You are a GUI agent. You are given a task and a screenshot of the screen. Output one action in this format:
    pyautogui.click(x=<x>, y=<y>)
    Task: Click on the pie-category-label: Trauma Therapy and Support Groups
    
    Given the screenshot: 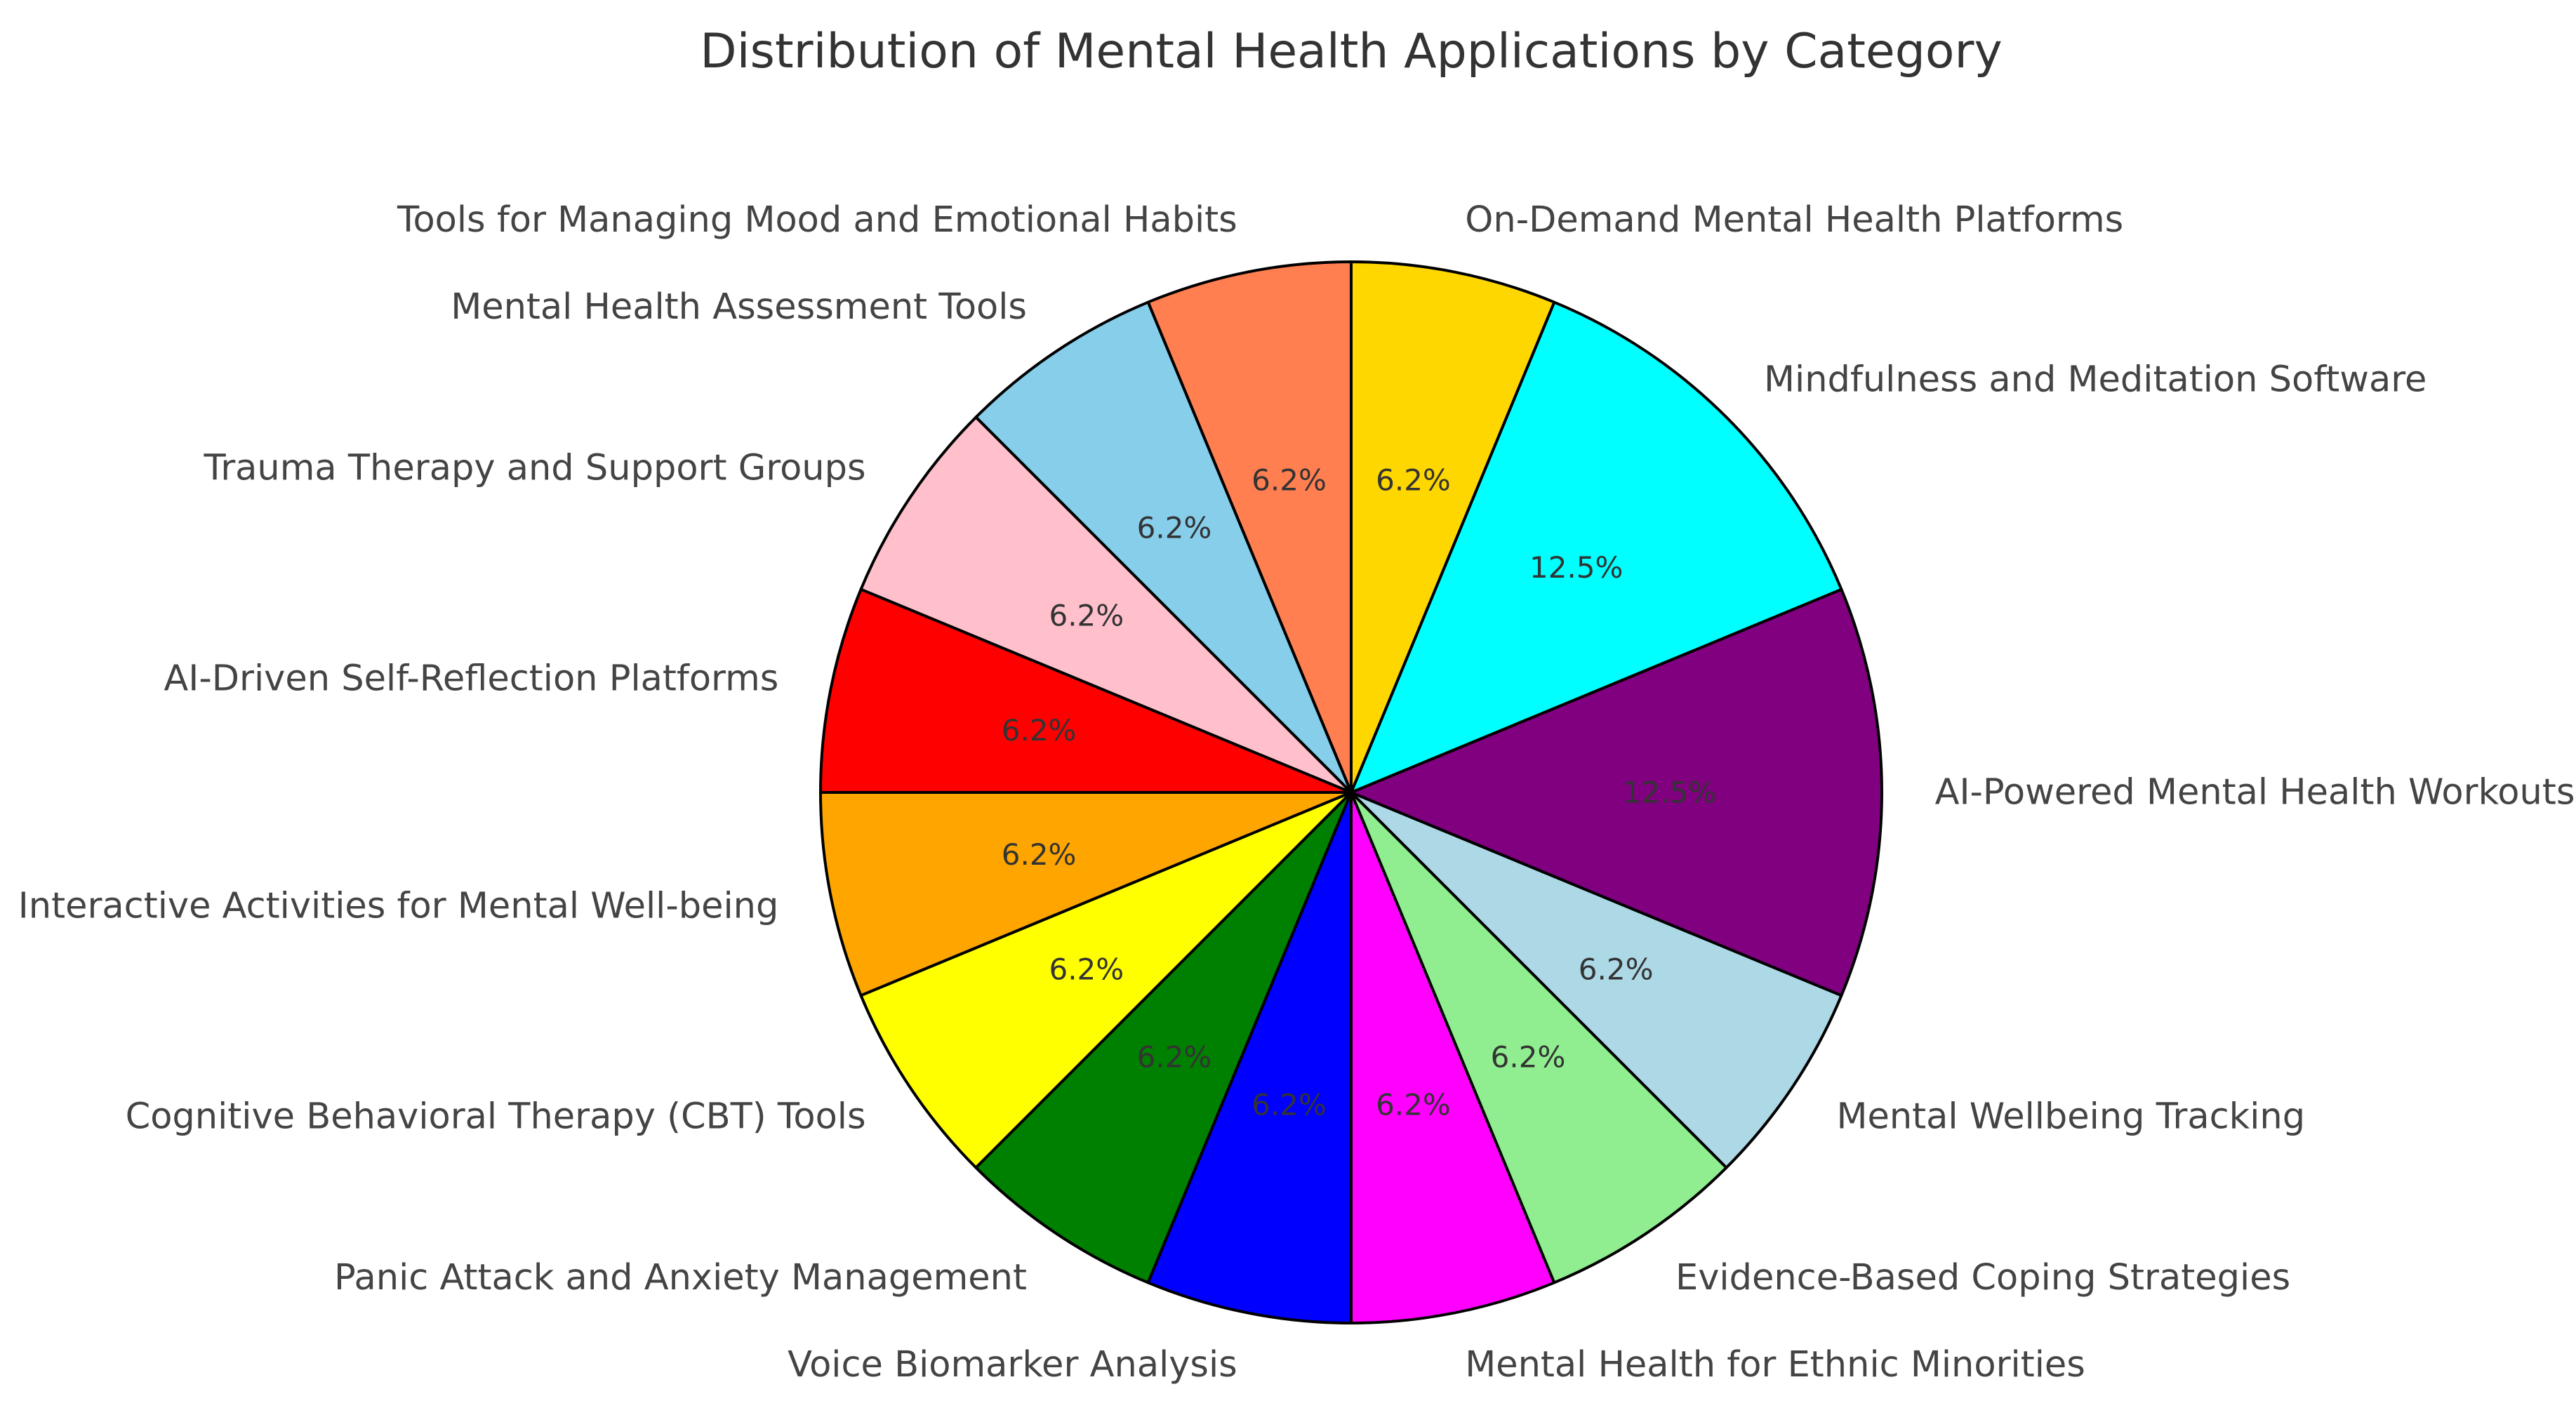 What is the action you would take?
    pyautogui.click(x=535, y=468)
    